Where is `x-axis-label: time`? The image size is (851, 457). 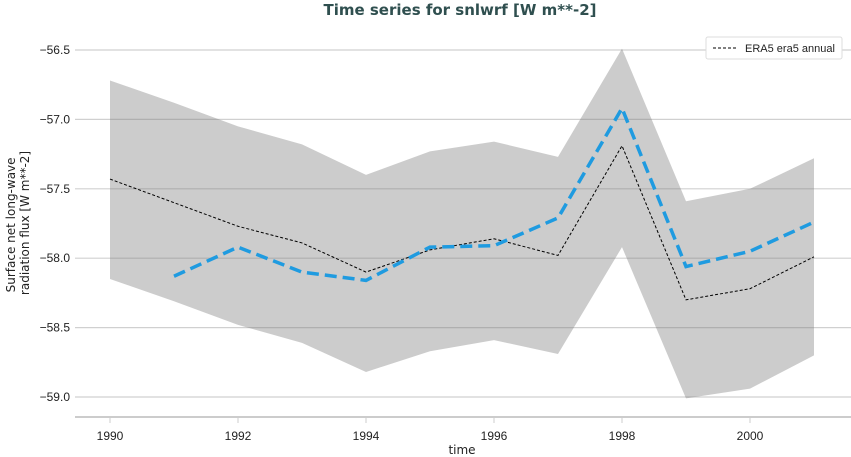 x-axis-label: time is located at coordinates (461, 450).